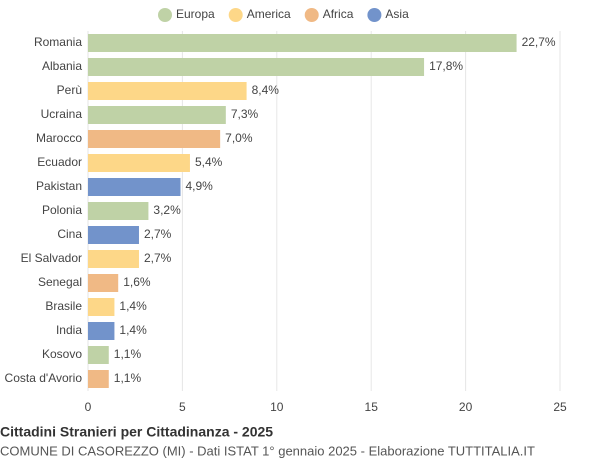 The height and width of the screenshot is (460, 600). Describe the element at coordinates (59, 138) in the screenshot. I see `y-tick-label: Marocco` at that location.